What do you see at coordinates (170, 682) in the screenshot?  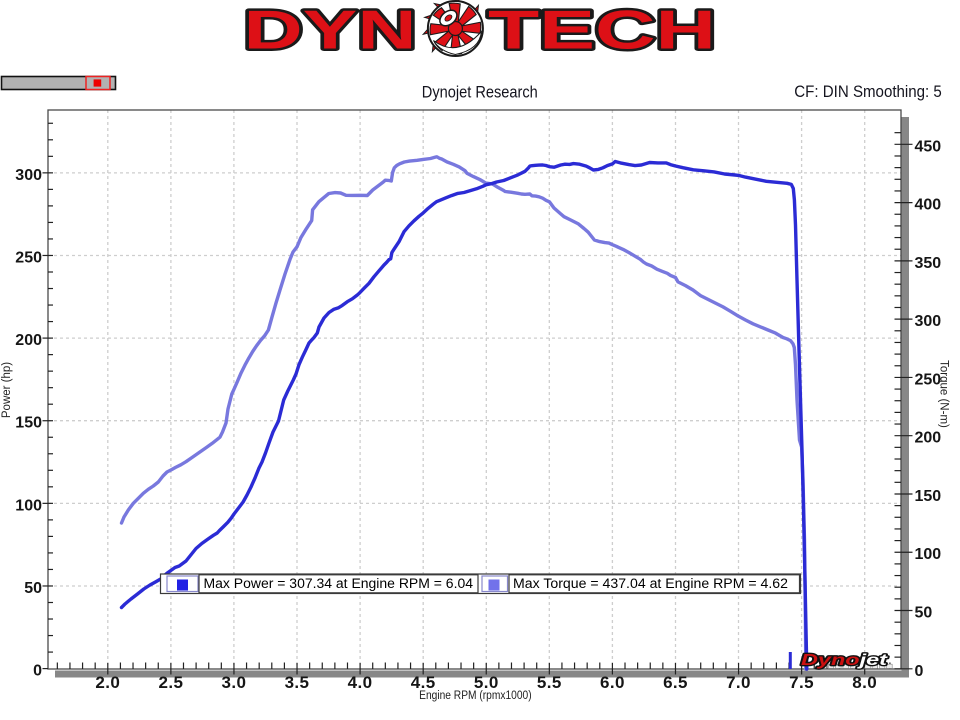 I see `svg-text: 2.5` at bounding box center [170, 682].